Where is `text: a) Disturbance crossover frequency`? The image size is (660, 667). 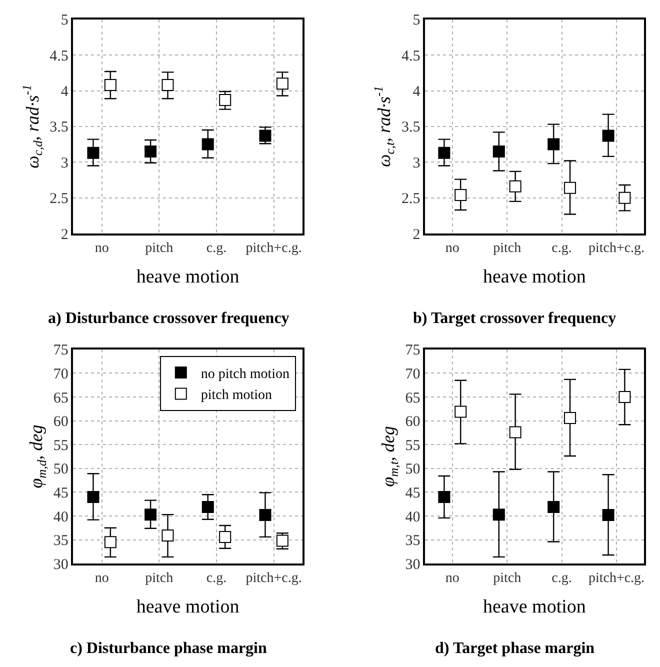 text: a) Disturbance crossover frequency is located at coordinates (169, 318).